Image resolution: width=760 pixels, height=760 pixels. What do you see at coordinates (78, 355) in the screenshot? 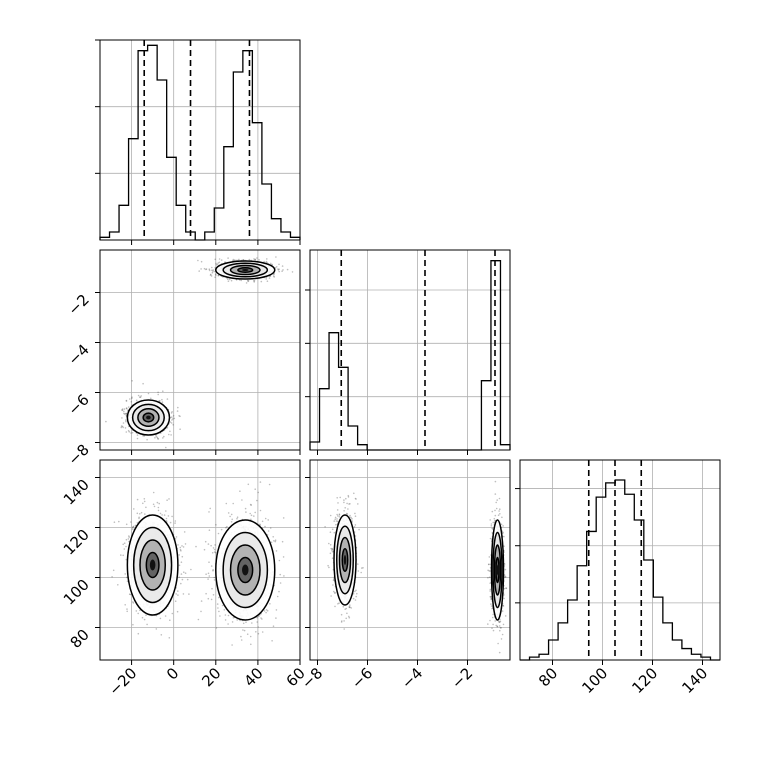
I see `y-tick-label: −4` at bounding box center [78, 355].